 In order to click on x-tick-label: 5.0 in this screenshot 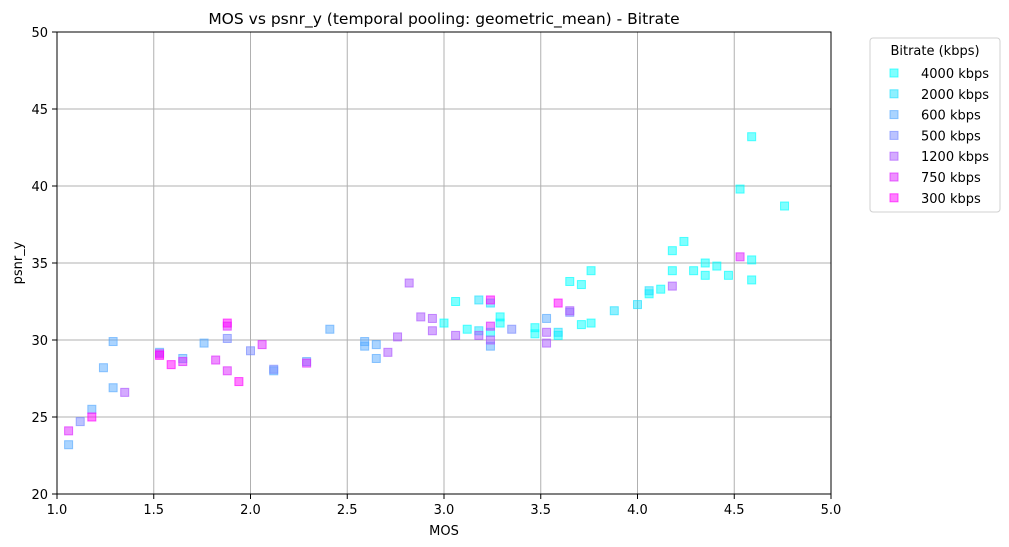, I will do `click(831, 510)`.